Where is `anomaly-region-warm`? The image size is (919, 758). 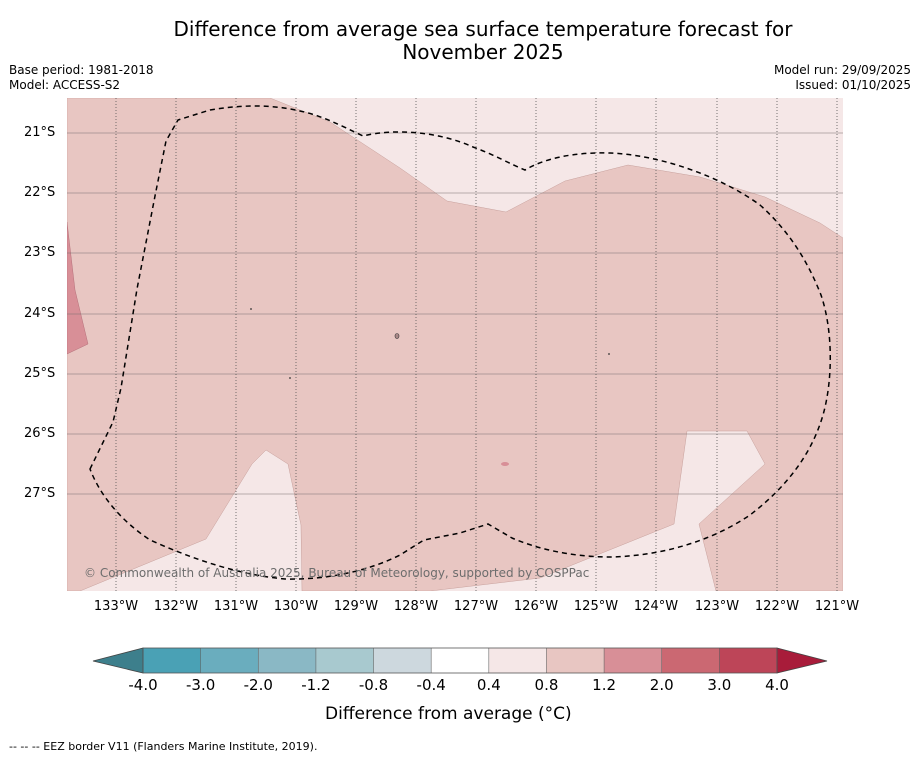 anomaly-region-warm is located at coordinates (78, 288).